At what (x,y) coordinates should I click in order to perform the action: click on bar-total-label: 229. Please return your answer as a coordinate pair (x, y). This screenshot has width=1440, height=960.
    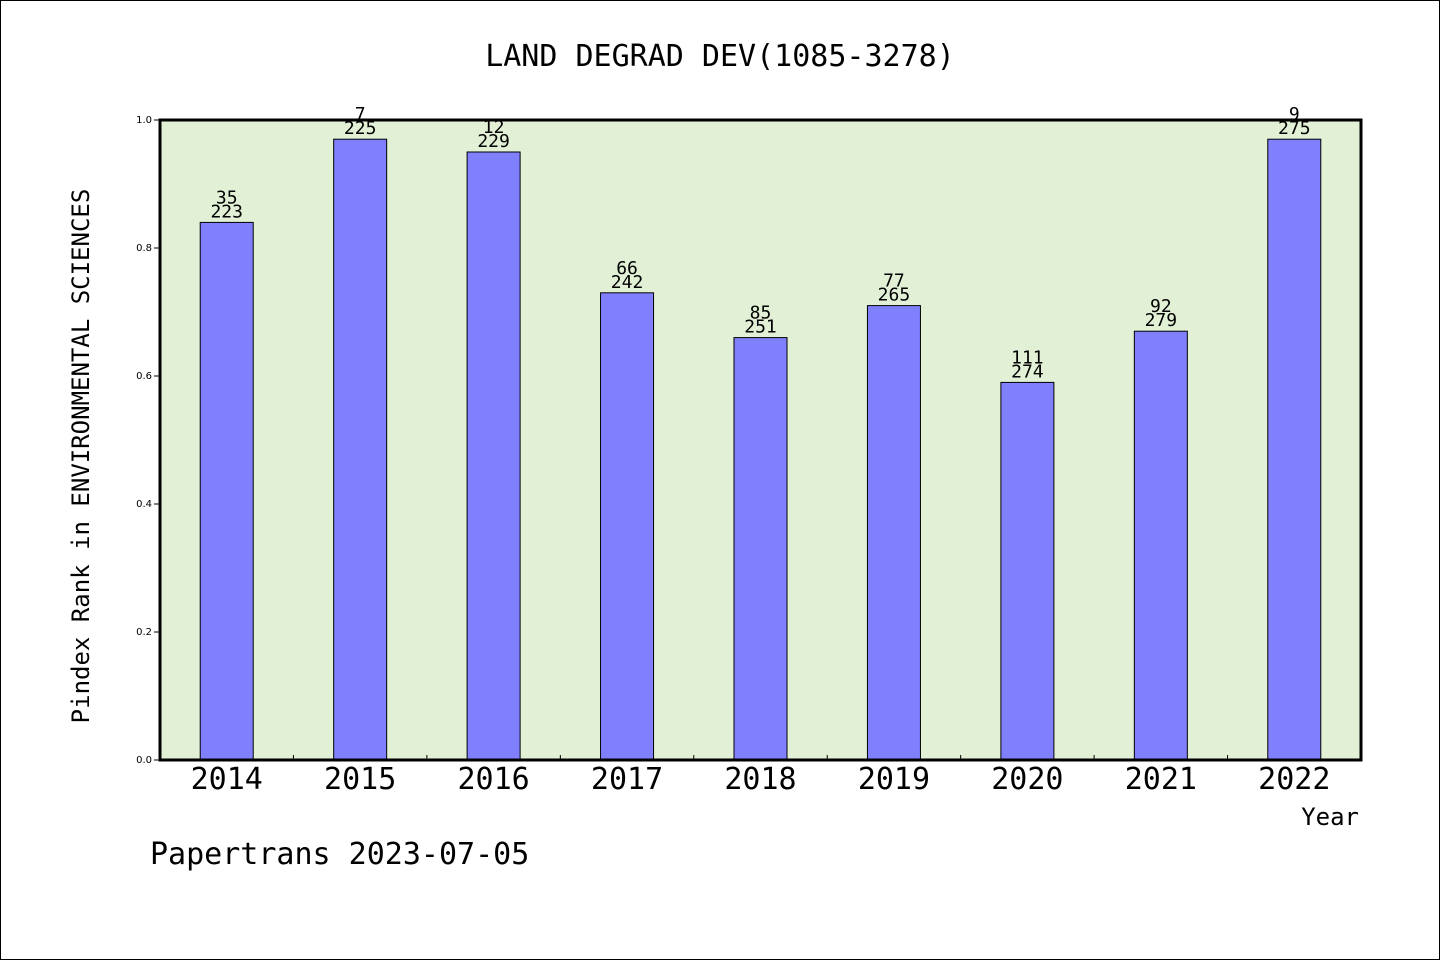
    Looking at the image, I should click on (493, 141).